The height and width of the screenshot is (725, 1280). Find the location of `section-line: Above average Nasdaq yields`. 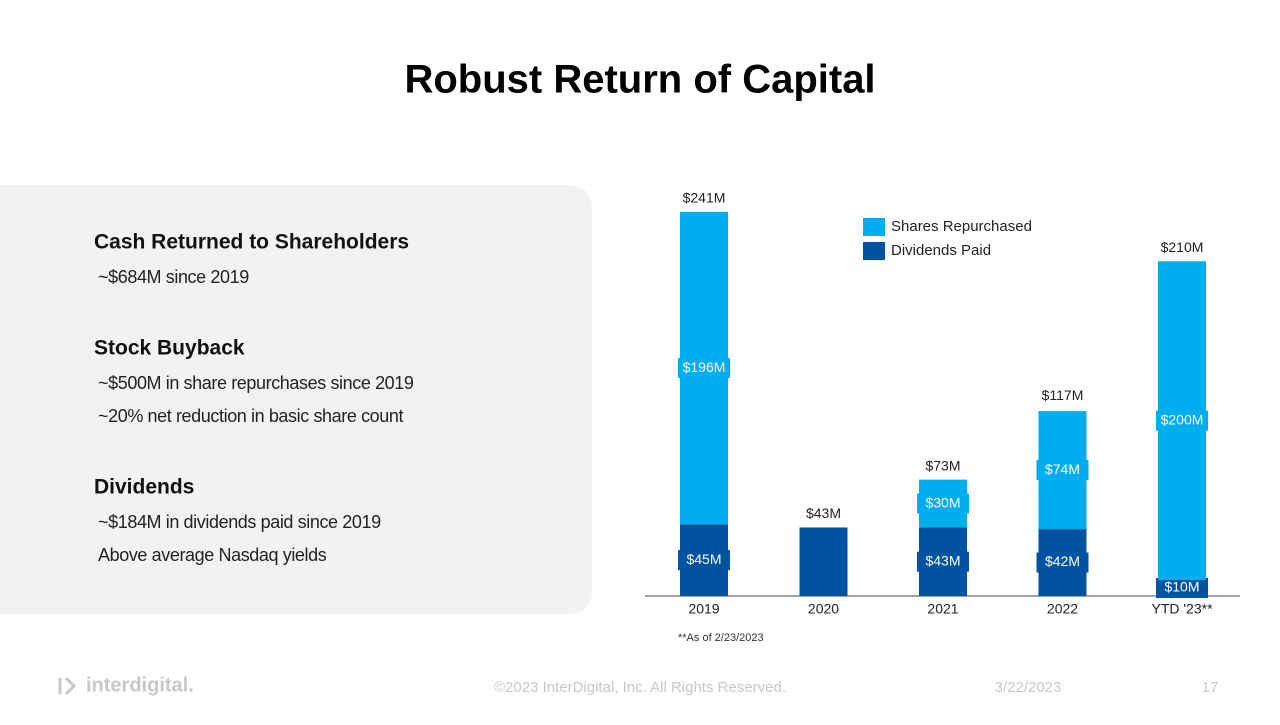

section-line: Above average Nasdaq yields is located at coordinates (212, 555).